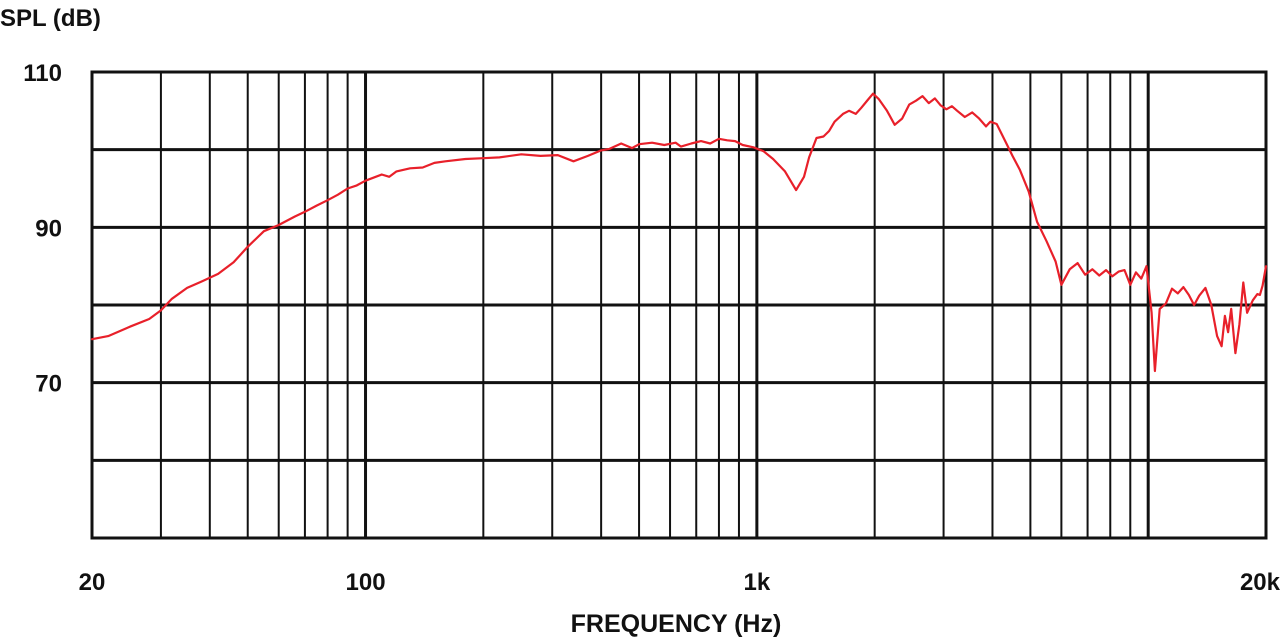 Image resolution: width=1280 pixels, height=642 pixels. What do you see at coordinates (1260, 582) in the screenshot?
I see `x-tick-label: 20k` at bounding box center [1260, 582].